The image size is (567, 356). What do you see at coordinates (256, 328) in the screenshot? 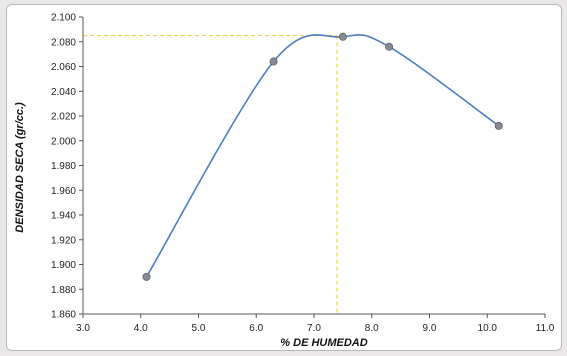
I see `x-tick-label: 6.0` at bounding box center [256, 328].